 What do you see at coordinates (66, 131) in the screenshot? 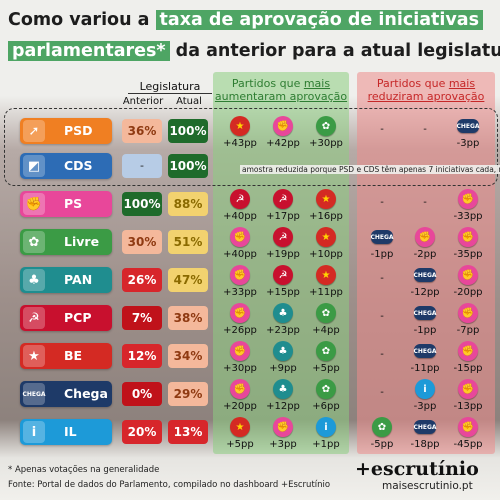
I see `party-label-psd: ➚ PSD` at bounding box center [66, 131].